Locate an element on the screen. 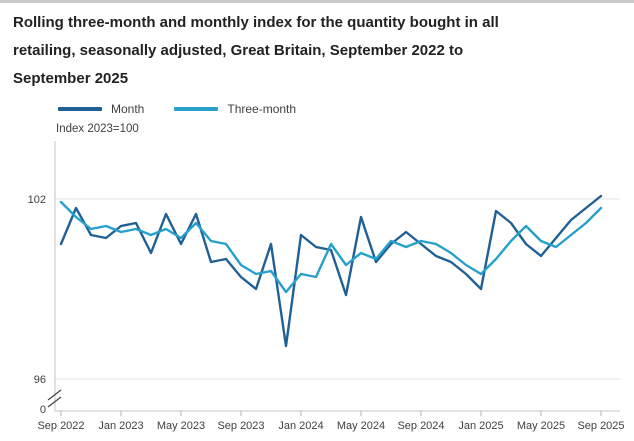 The width and height of the screenshot is (634, 441). three-month-line-swatch-icon is located at coordinates (196, 109).